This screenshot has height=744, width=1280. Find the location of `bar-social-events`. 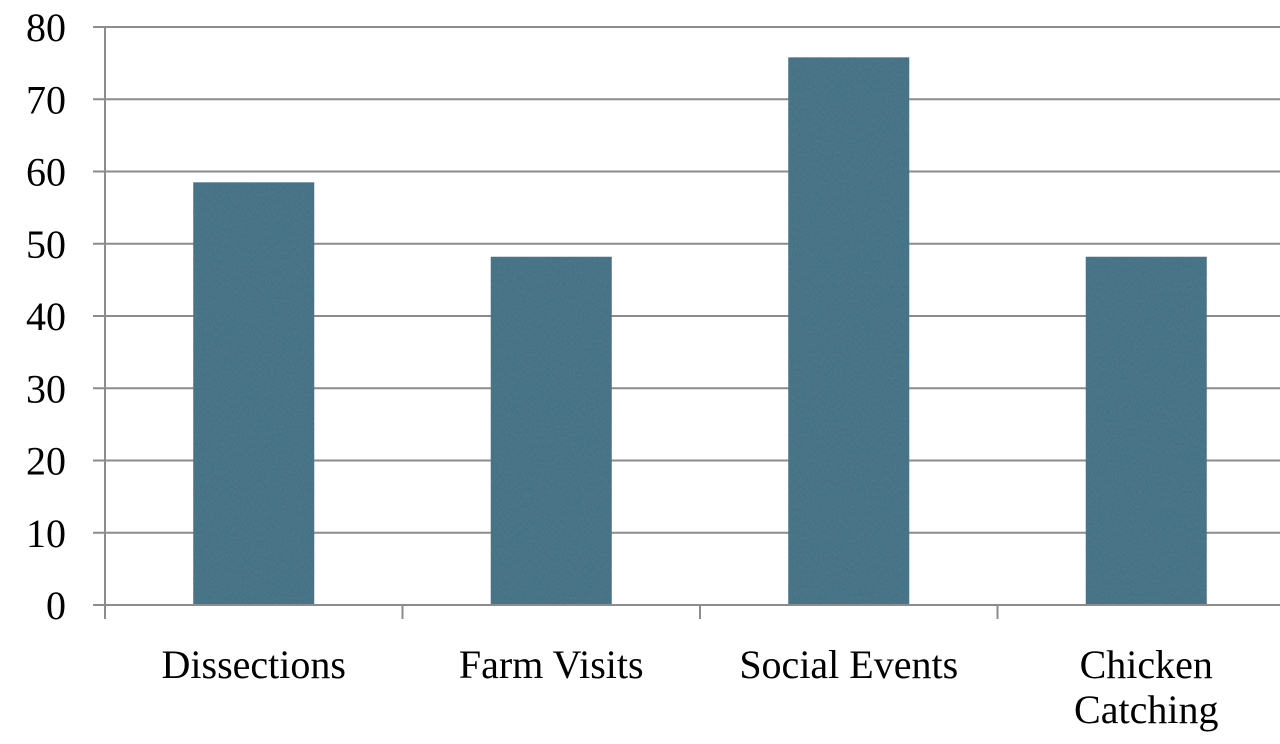

bar-social-events is located at coordinates (849, 331).